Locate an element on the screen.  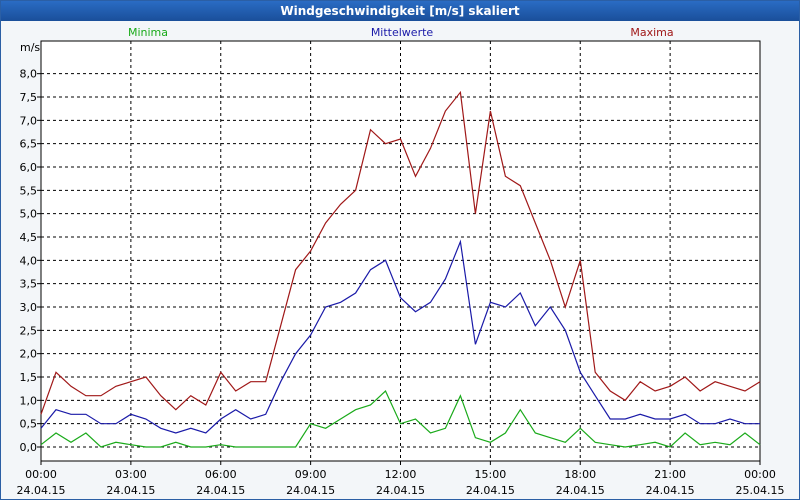
legend: Minima Mittelwerte Maxima is located at coordinates (401, 32).